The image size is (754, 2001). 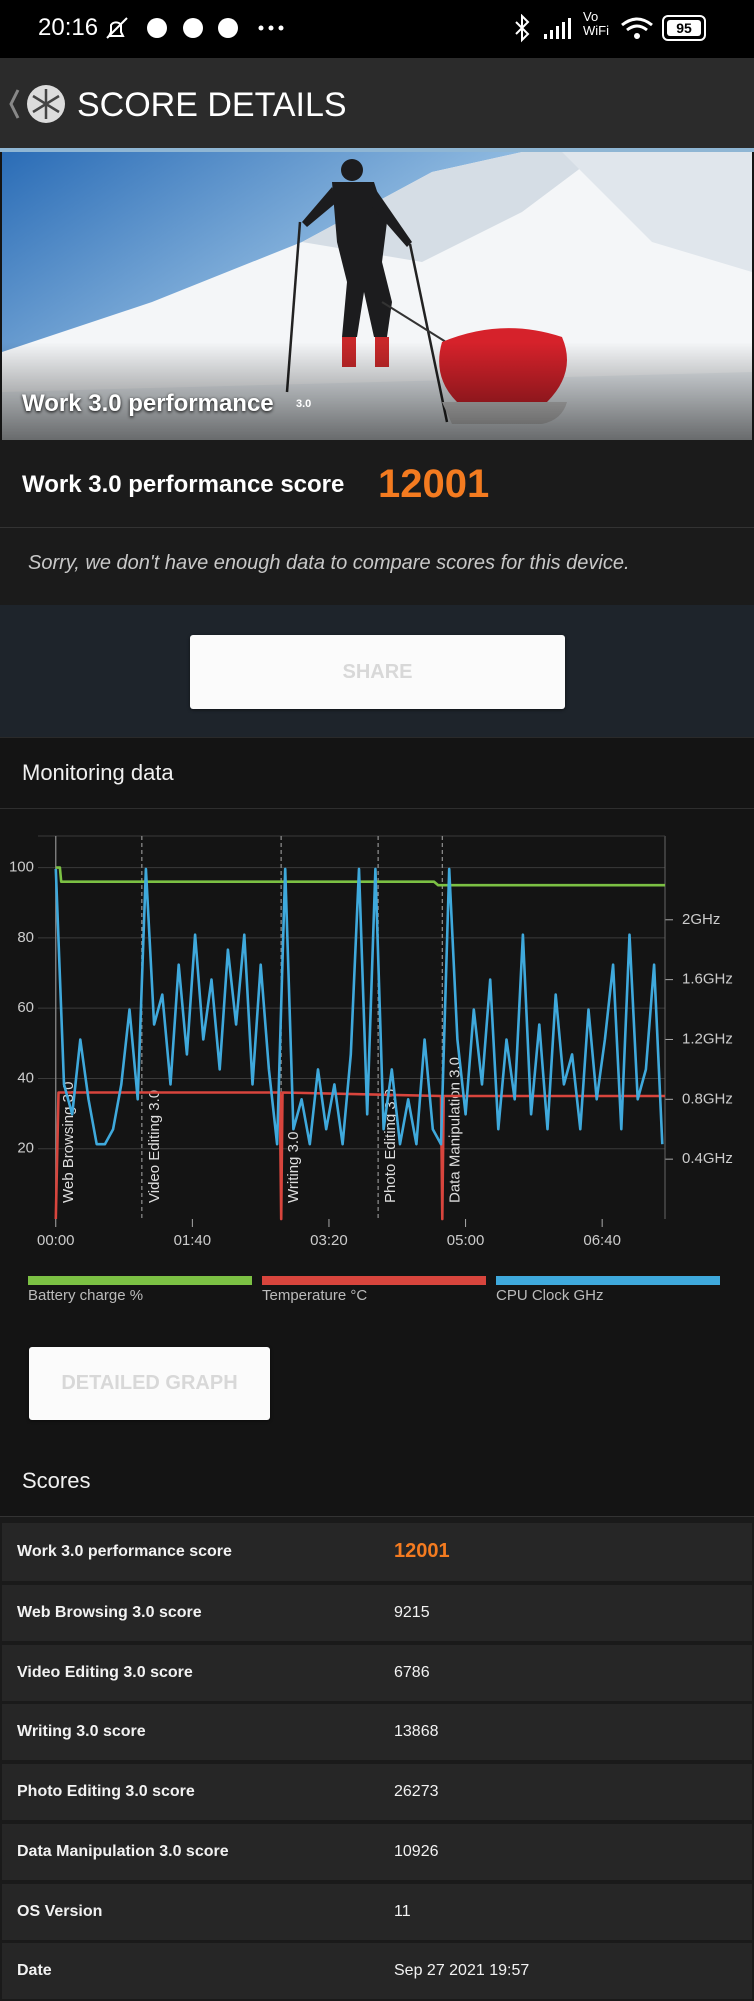 What do you see at coordinates (377, 150) in the screenshot?
I see `header-divider` at bounding box center [377, 150].